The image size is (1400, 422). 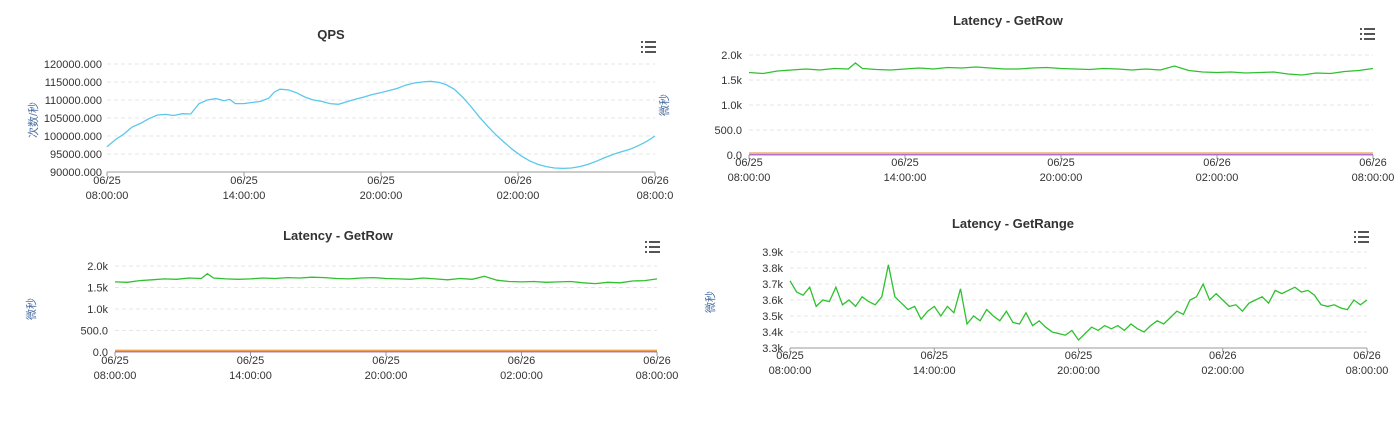 What do you see at coordinates (772, 301) in the screenshot?
I see `y-tick-label: 3.6k` at bounding box center [772, 301].